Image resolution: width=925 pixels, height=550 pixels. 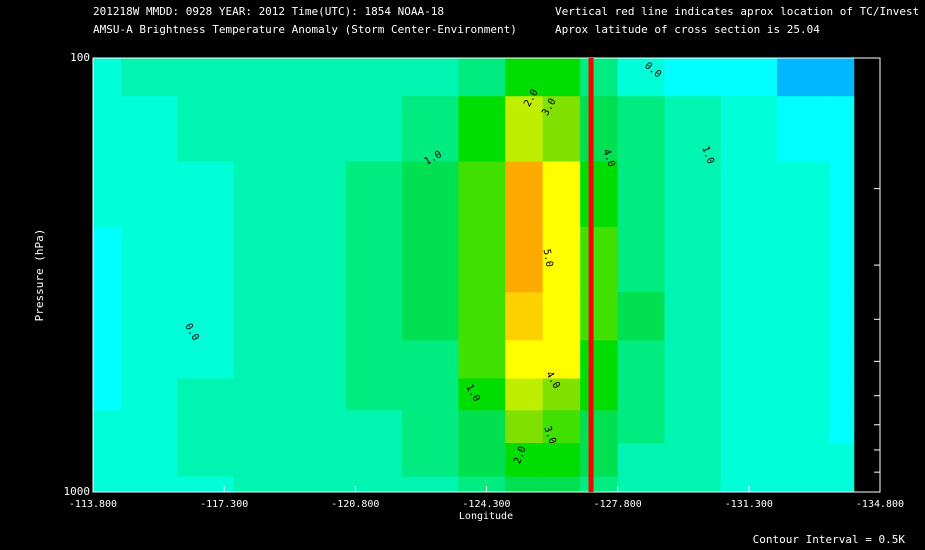 What do you see at coordinates (687, 29) in the screenshot?
I see `header-line: Aprox latitude of cross section is 25.04` at bounding box center [687, 29].